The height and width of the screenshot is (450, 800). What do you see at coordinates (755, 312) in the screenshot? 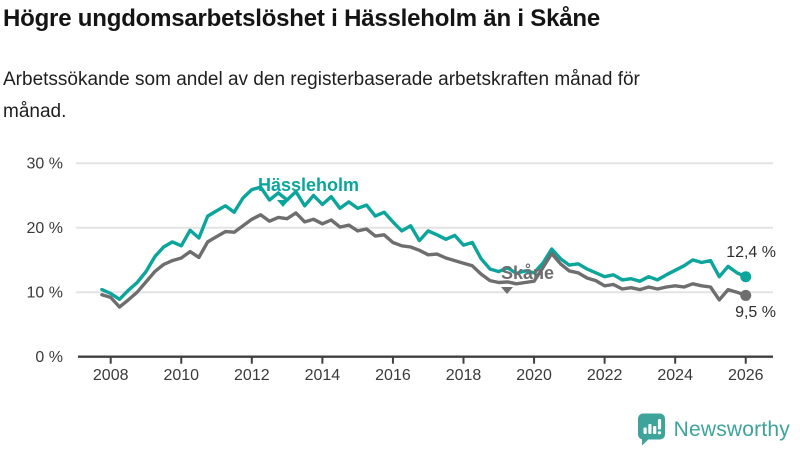
I see `skane-end-value-label: 9,5 %` at bounding box center [755, 312].